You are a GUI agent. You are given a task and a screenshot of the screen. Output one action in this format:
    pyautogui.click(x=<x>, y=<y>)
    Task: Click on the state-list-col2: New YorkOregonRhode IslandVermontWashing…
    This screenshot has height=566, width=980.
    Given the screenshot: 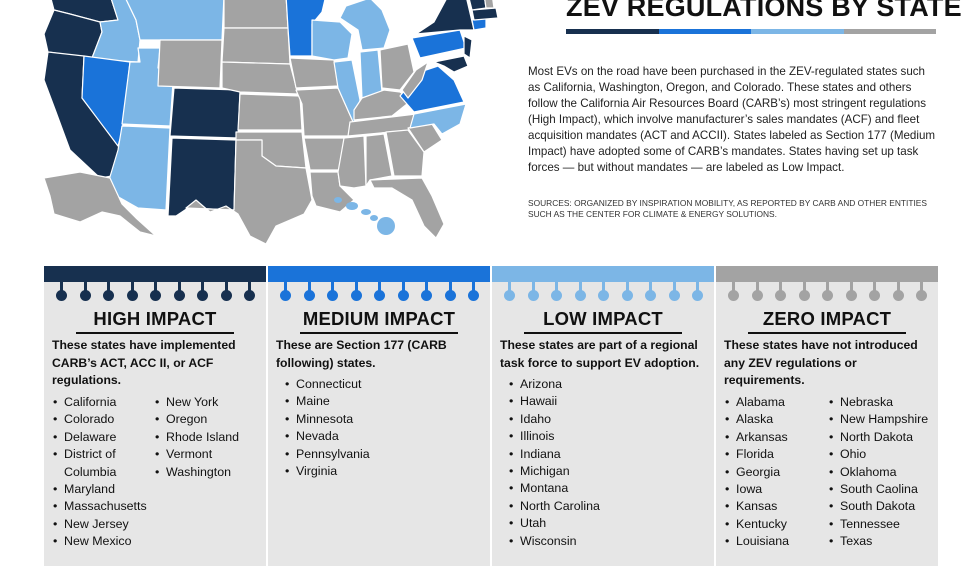 What is the action you would take?
    pyautogui.click(x=196, y=437)
    